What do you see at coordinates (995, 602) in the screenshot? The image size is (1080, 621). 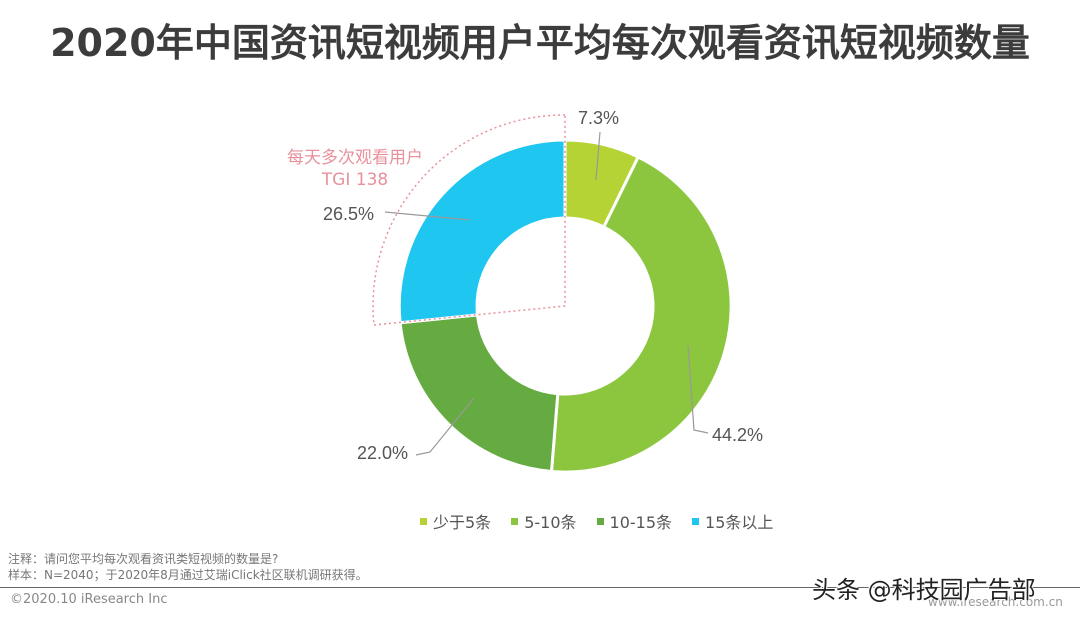 I see `source-url: www.iresearch.com.cn` at bounding box center [995, 602].